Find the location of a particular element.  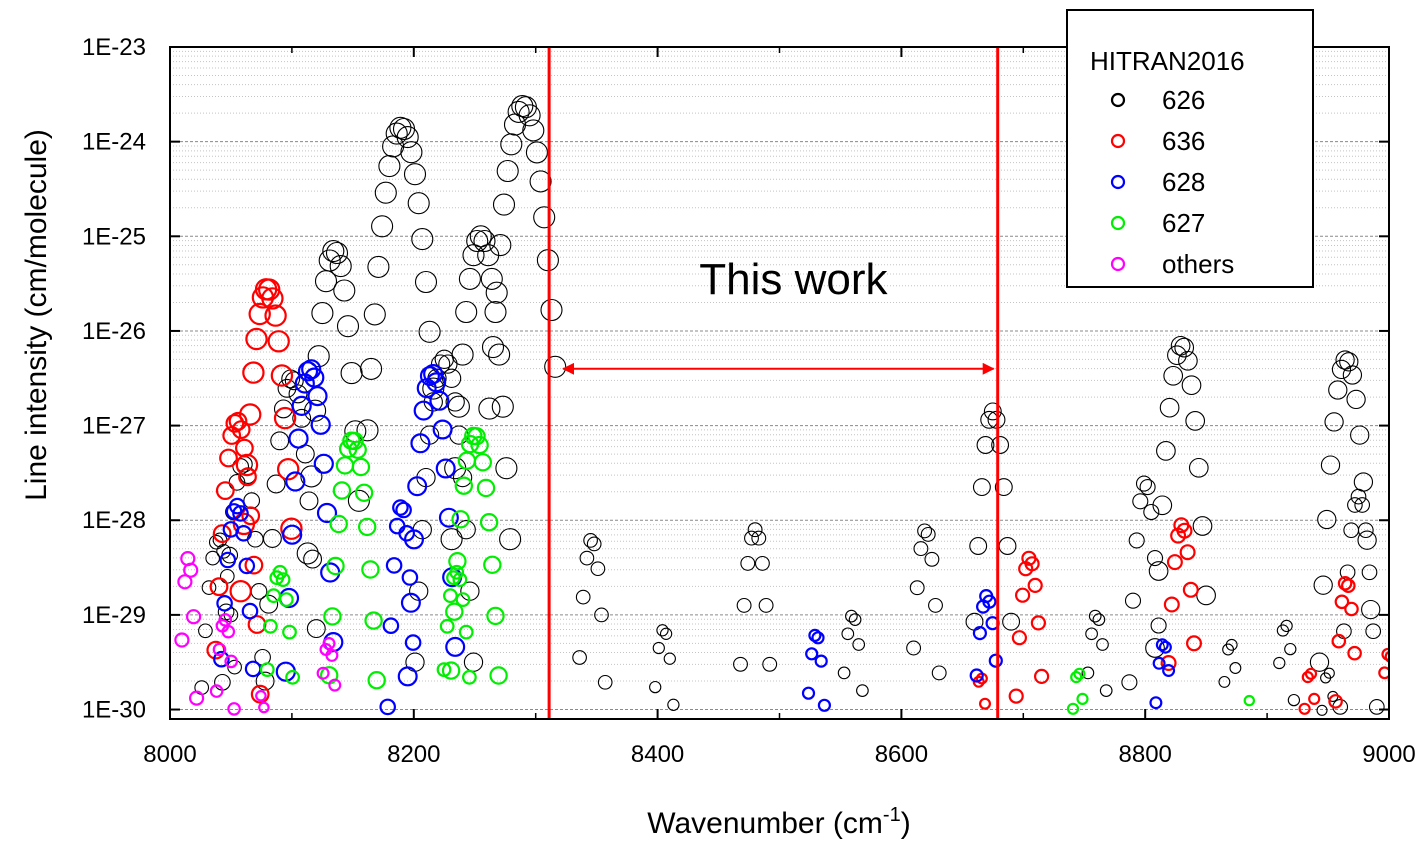

x-tick-label: 8200 is located at coordinates (413, 754).